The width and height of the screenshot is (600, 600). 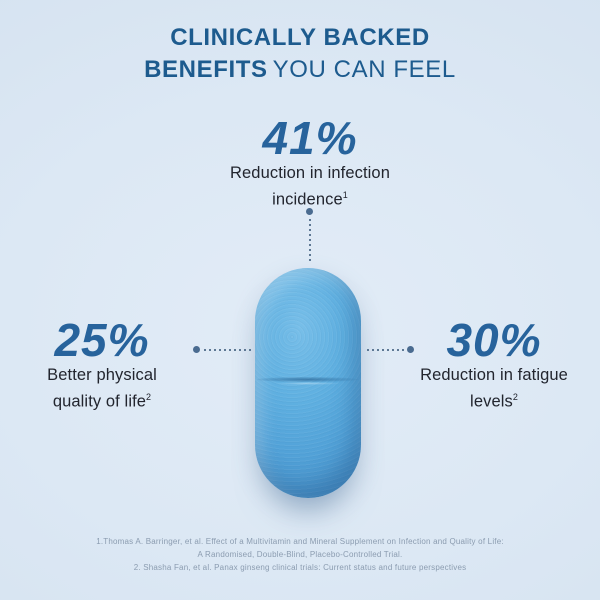 What do you see at coordinates (310, 241) in the screenshot?
I see `connector-top-dashed-line` at bounding box center [310, 241].